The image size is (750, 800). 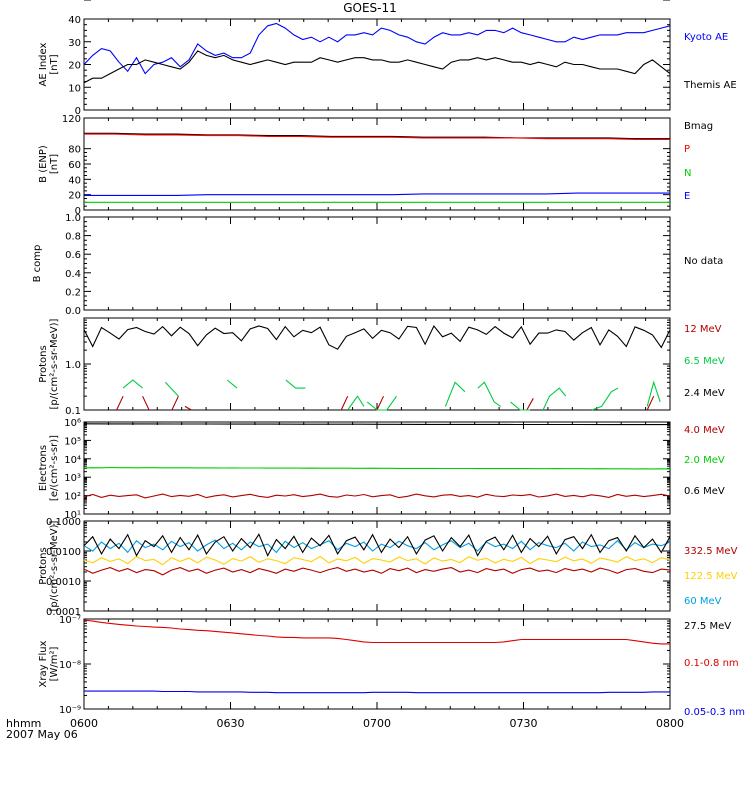 I want to click on figure-title: GOES-11, so click(x=370, y=8).